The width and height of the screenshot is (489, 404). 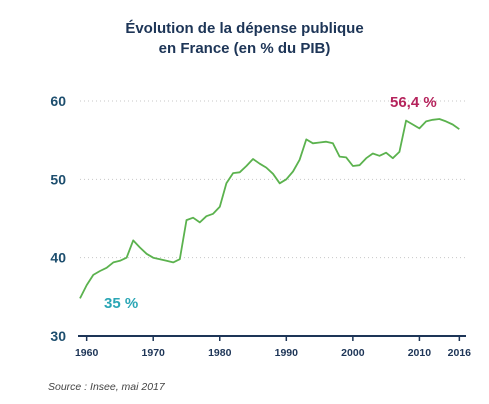 What do you see at coordinates (287, 353) in the screenshot?
I see `x-tick-label: 1990` at bounding box center [287, 353].